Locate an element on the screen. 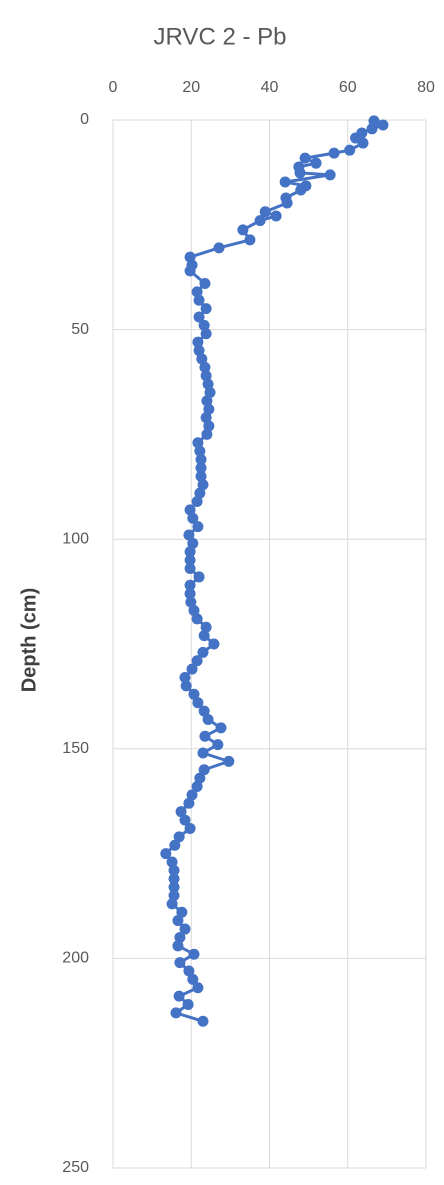 The height and width of the screenshot is (1185, 444). y-tick-label: 200 is located at coordinates (75, 958).